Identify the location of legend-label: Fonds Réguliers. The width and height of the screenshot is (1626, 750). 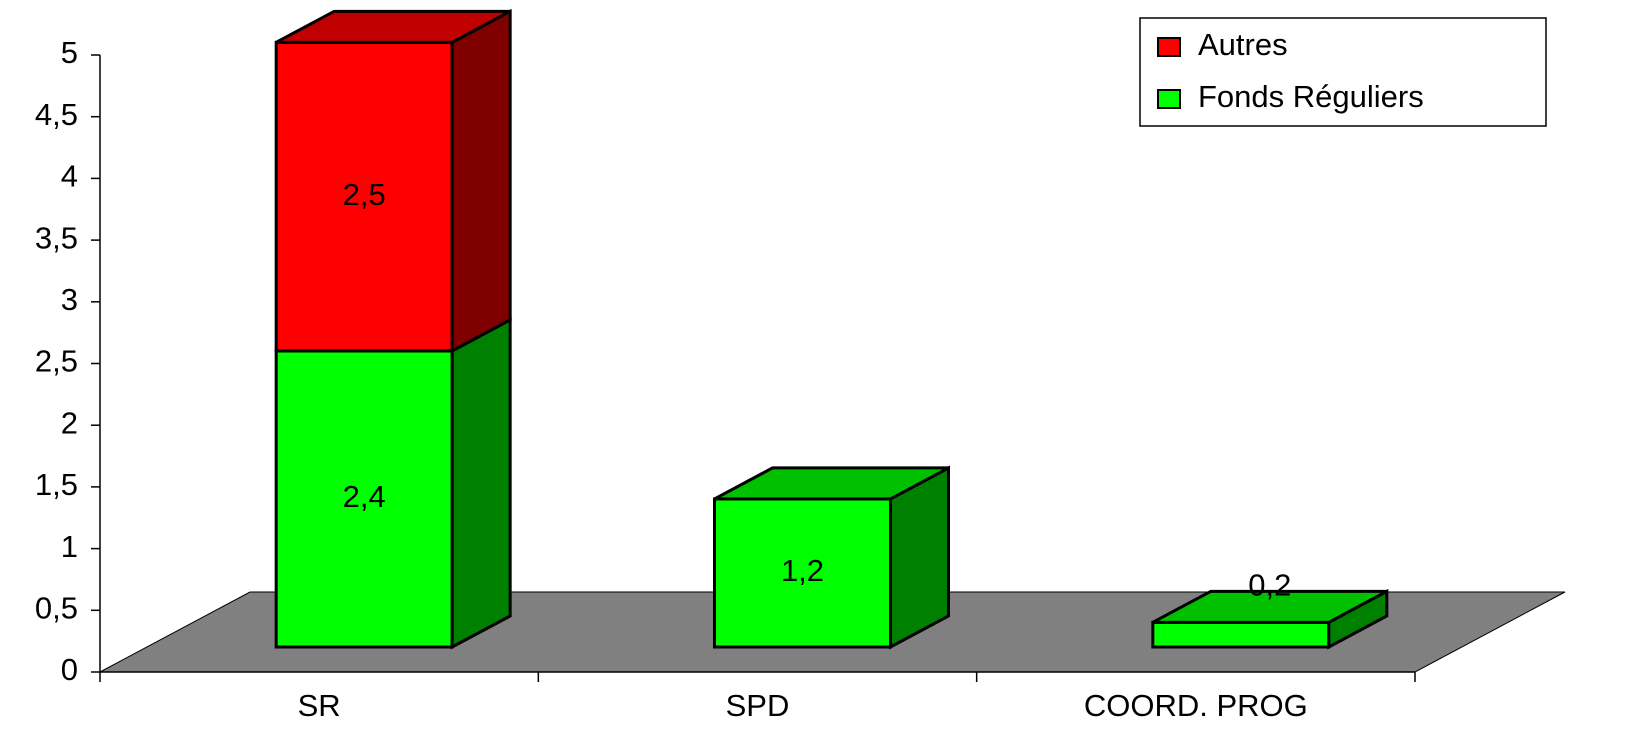
(1311, 96).